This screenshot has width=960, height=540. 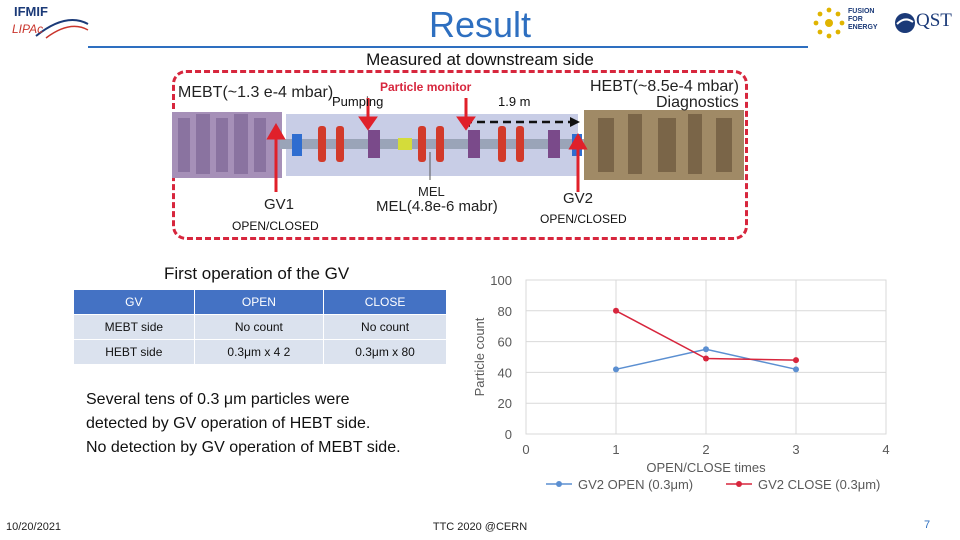 What do you see at coordinates (525, 449) in the screenshot?
I see `x-tick-label: 0` at bounding box center [525, 449].